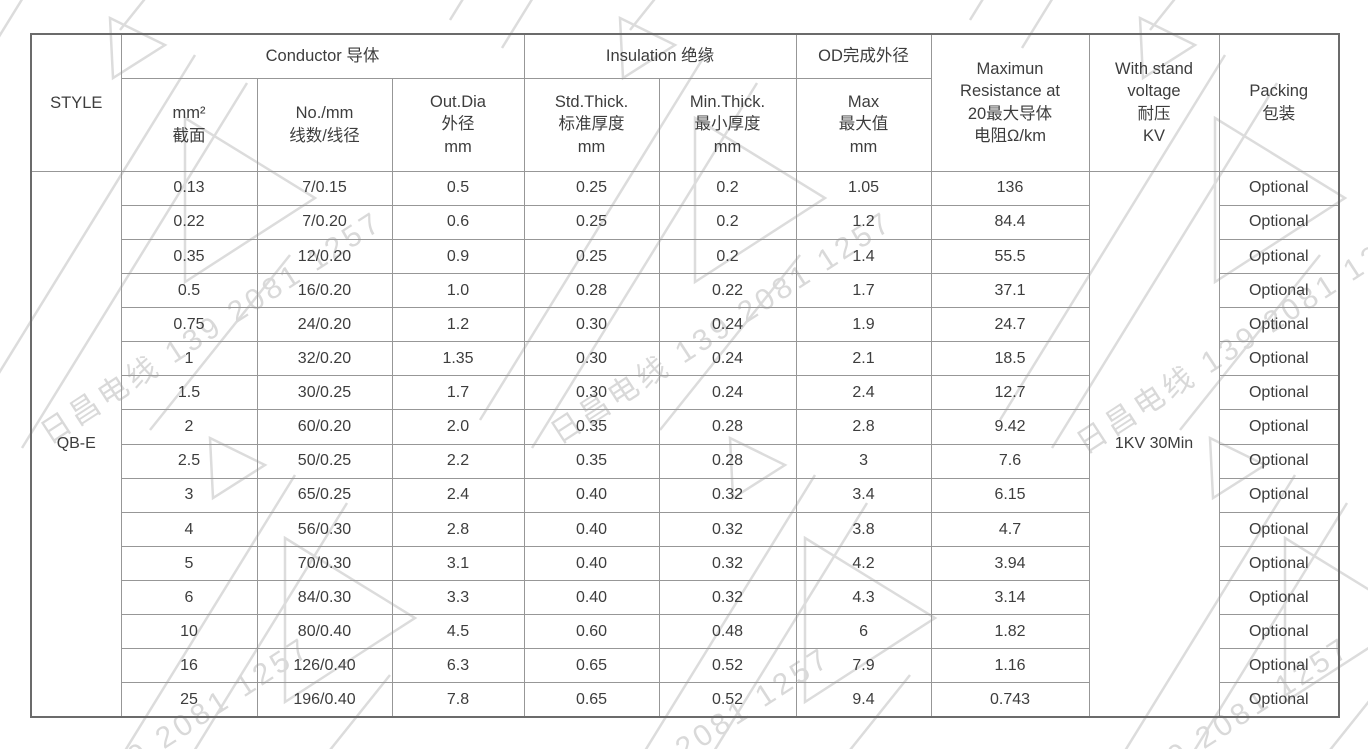  Describe the element at coordinates (1010, 359) in the screenshot. I see `cell-resistance: 18.5` at that location.